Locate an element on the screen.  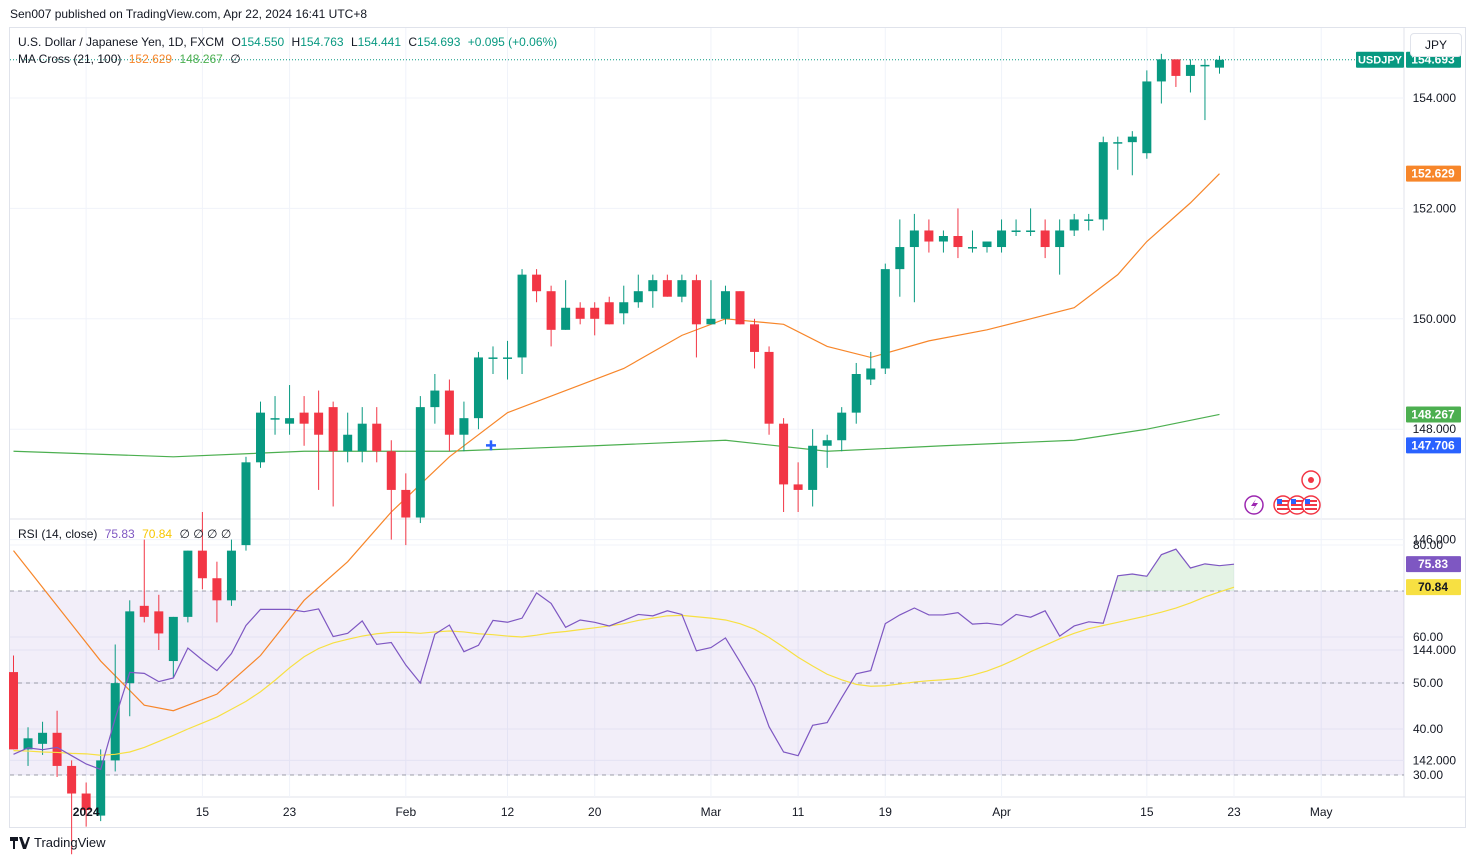
flag-canton-icon is located at coordinates (1307, 501).